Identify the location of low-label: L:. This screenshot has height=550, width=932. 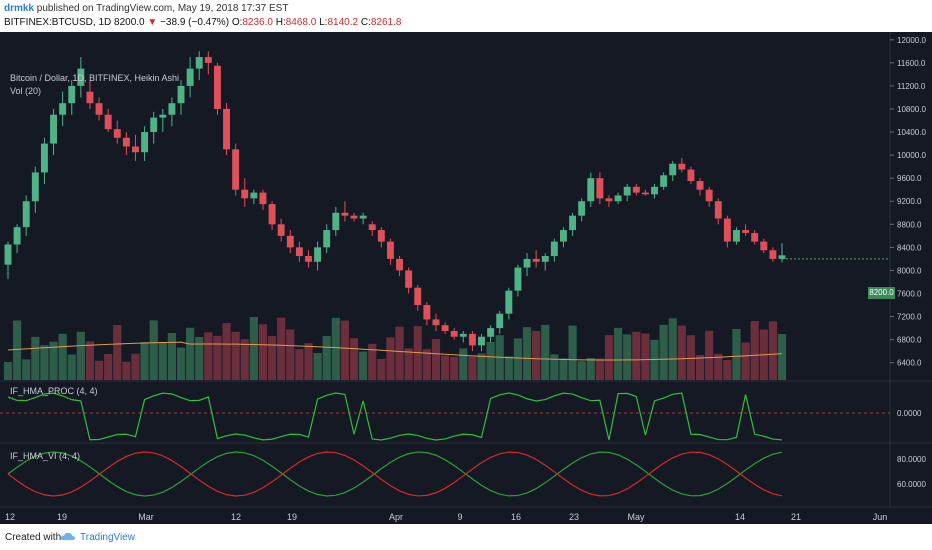
(323, 22).